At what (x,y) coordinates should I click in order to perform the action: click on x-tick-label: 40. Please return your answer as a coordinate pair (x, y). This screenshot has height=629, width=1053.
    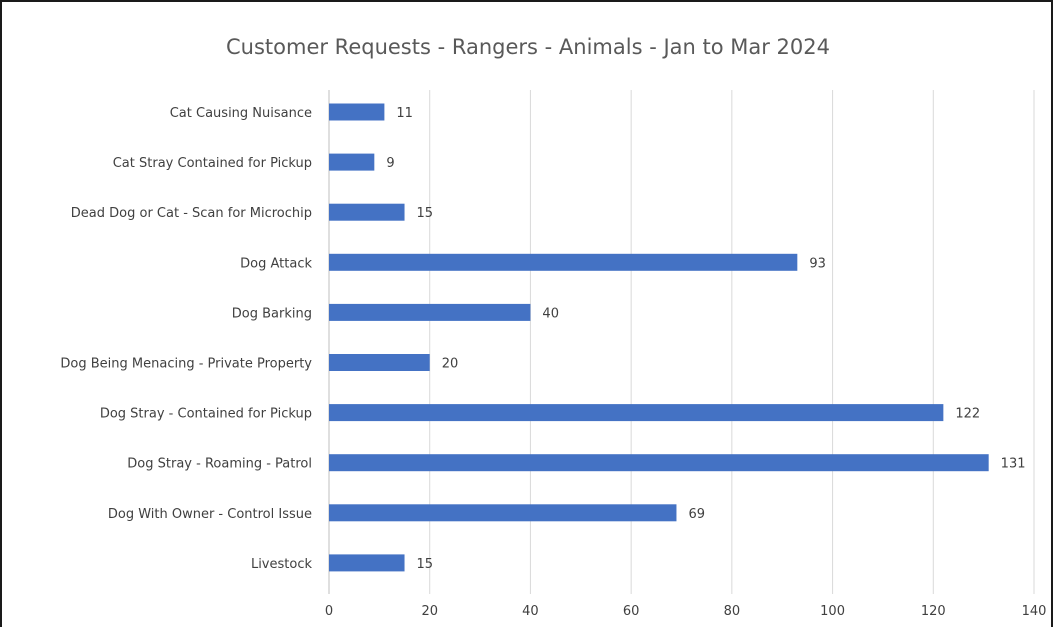
    Looking at the image, I should click on (530, 611).